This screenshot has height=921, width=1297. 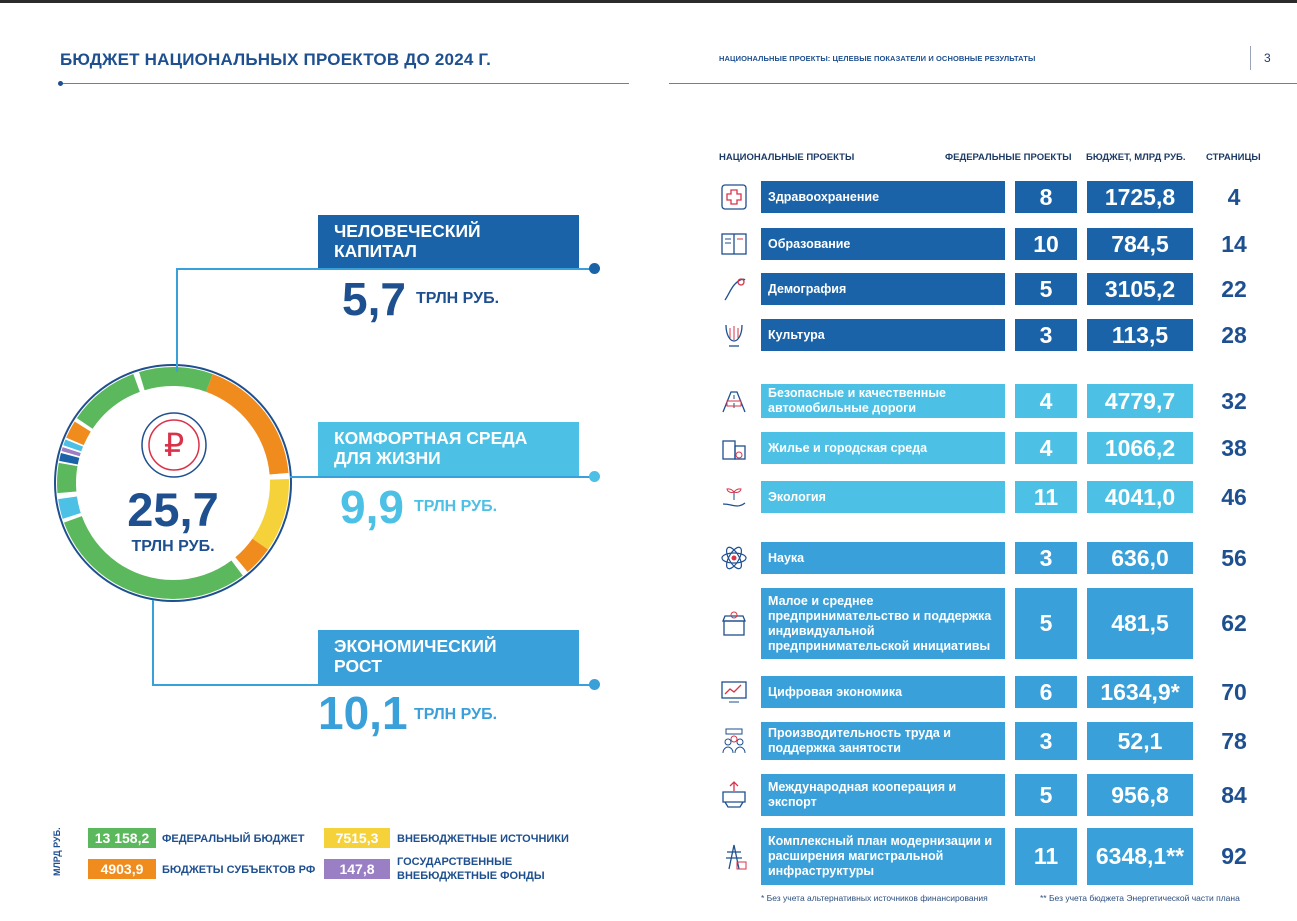 What do you see at coordinates (442, 477) in the screenshot?
I see `connector-comfort-h` at bounding box center [442, 477].